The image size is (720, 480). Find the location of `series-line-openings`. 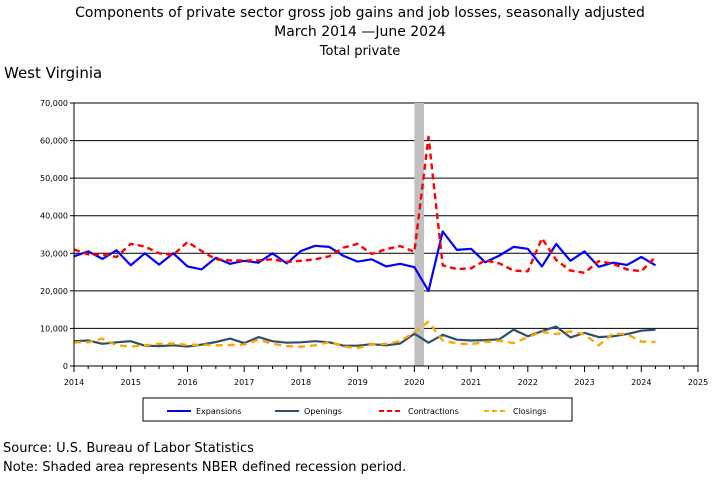

series-line-openings is located at coordinates (364, 336).